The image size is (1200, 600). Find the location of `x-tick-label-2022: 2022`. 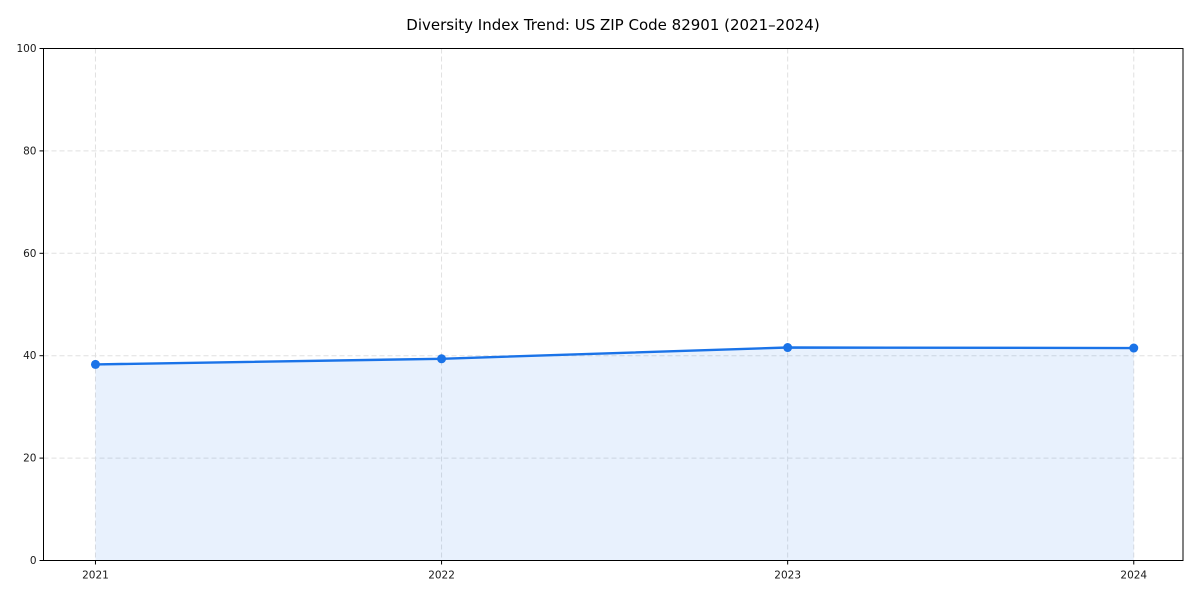

x-tick-label-2022: 2022 is located at coordinates (441, 576).